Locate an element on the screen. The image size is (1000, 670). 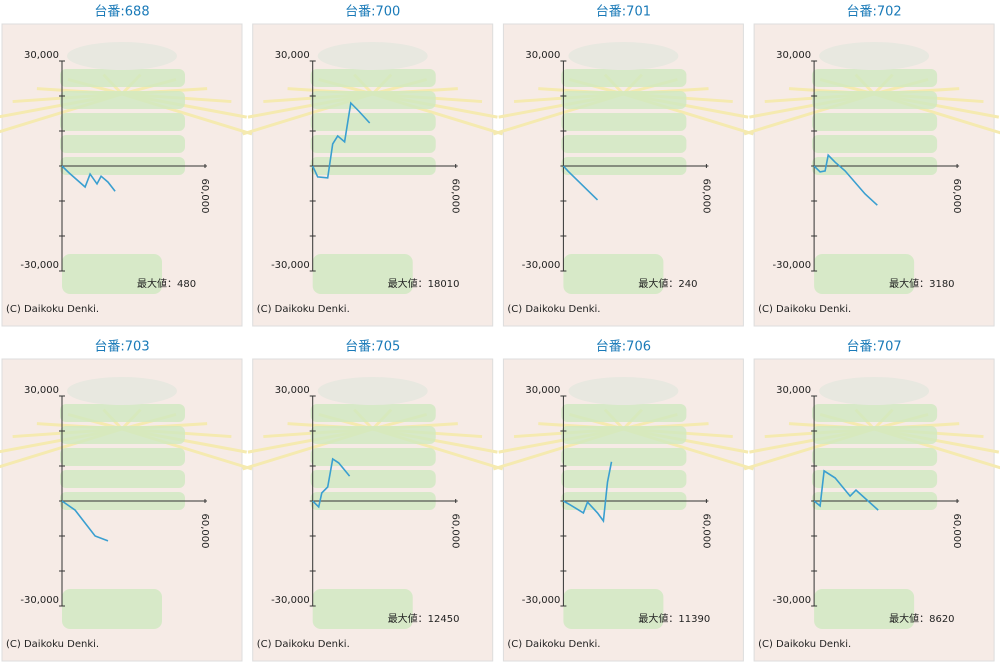
chart-title: 台番:703 is located at coordinates (121, 347).